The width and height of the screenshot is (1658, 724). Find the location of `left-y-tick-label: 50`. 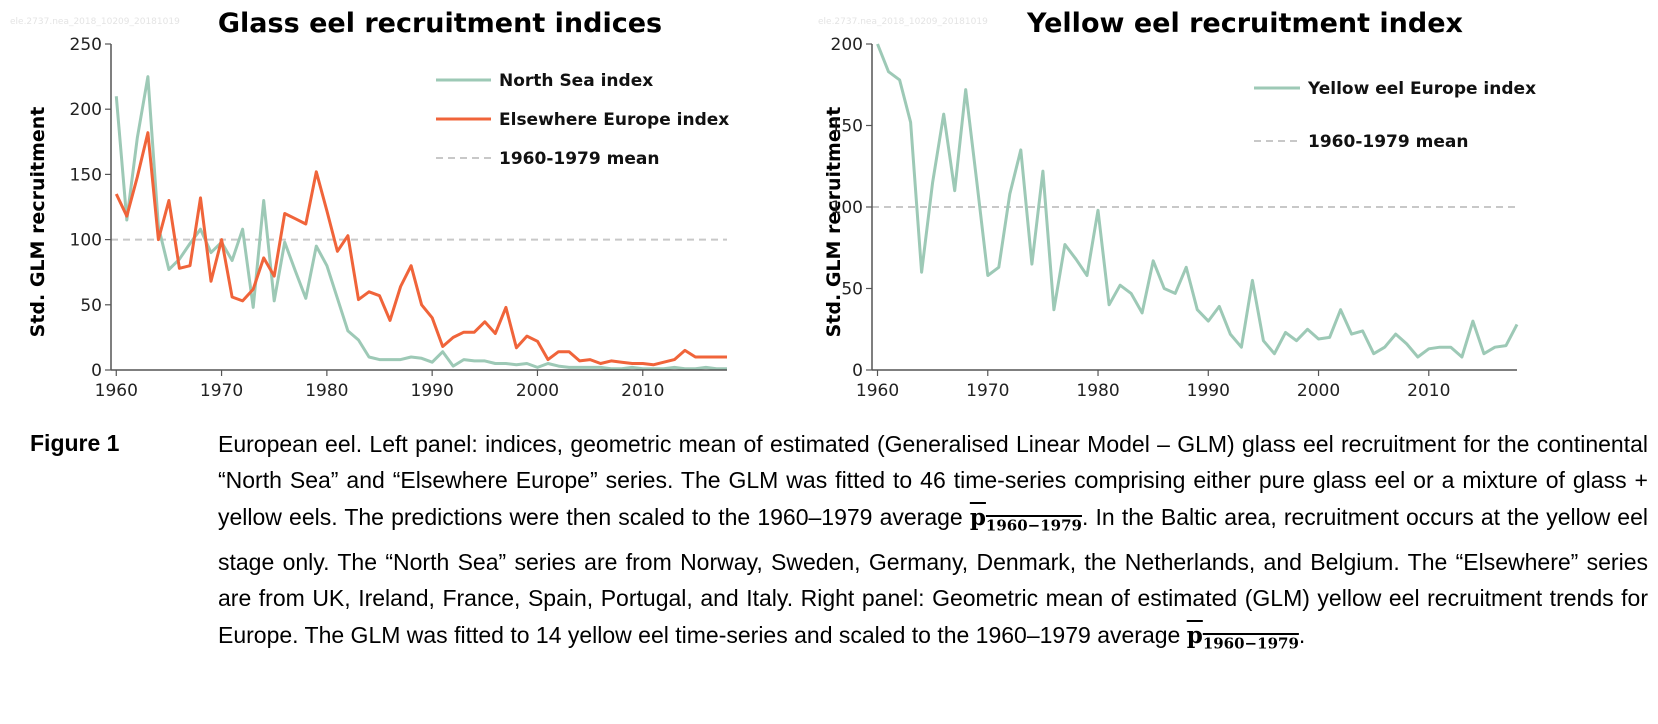

left-y-tick-label: 50 is located at coordinates (91, 306).